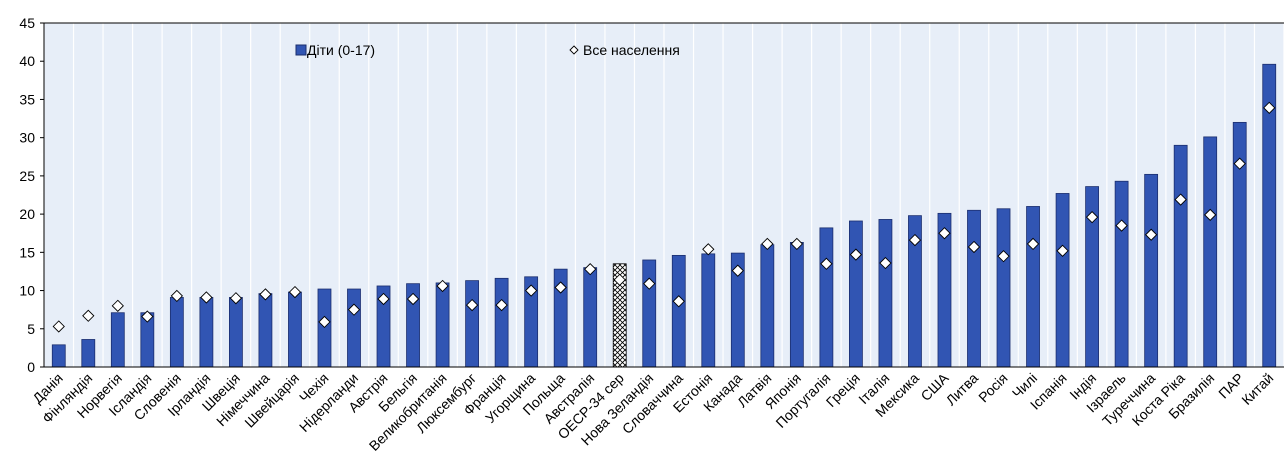  I want to click on y-tick-label: 0, so click(31, 367).